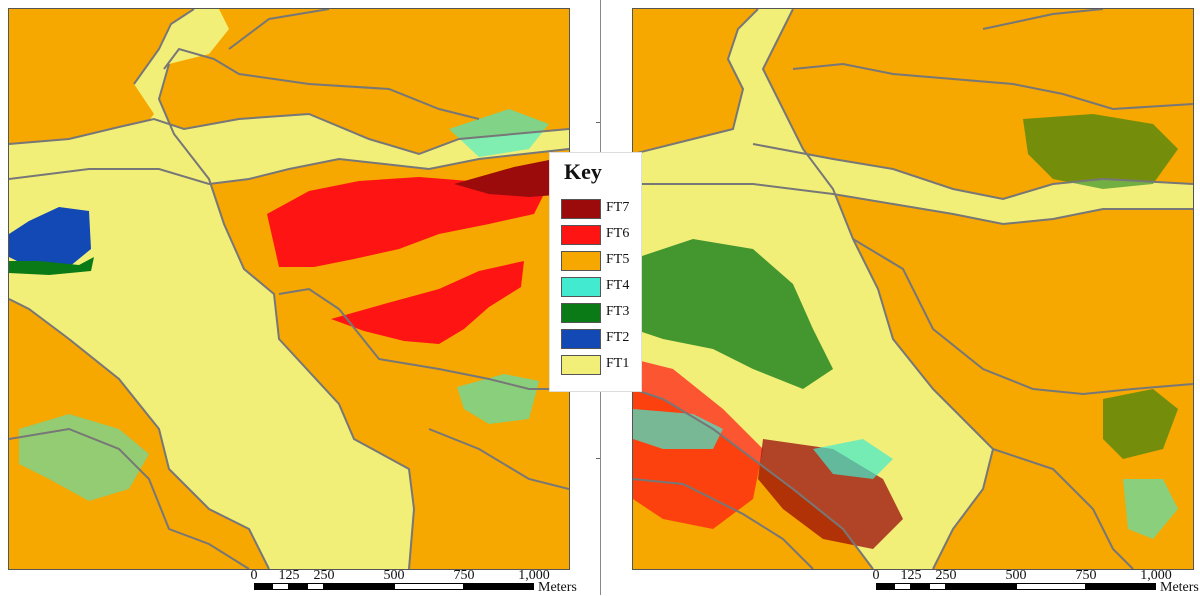  I want to click on ft5-patch, so click(499, 499).